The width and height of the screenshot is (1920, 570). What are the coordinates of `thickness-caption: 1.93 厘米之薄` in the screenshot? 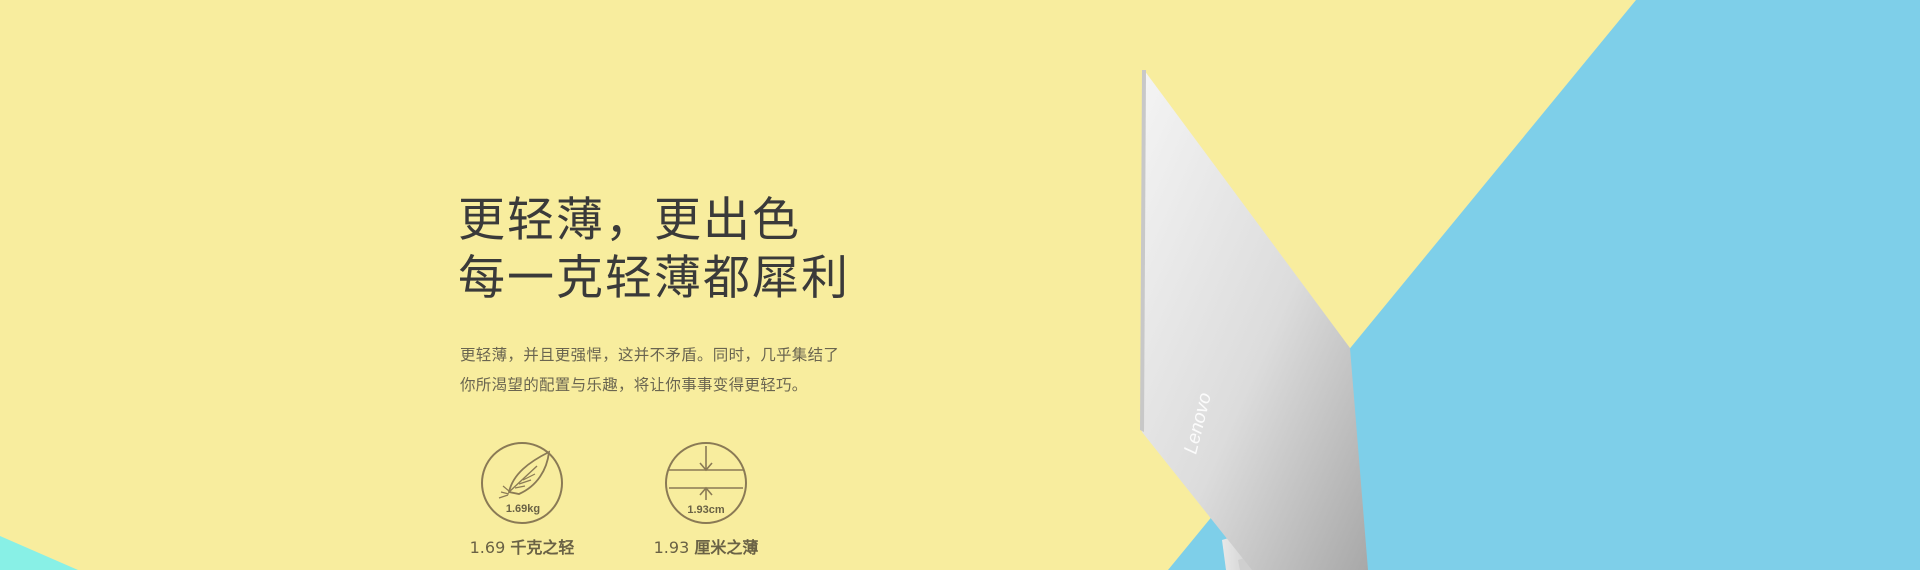 It's located at (706, 546).